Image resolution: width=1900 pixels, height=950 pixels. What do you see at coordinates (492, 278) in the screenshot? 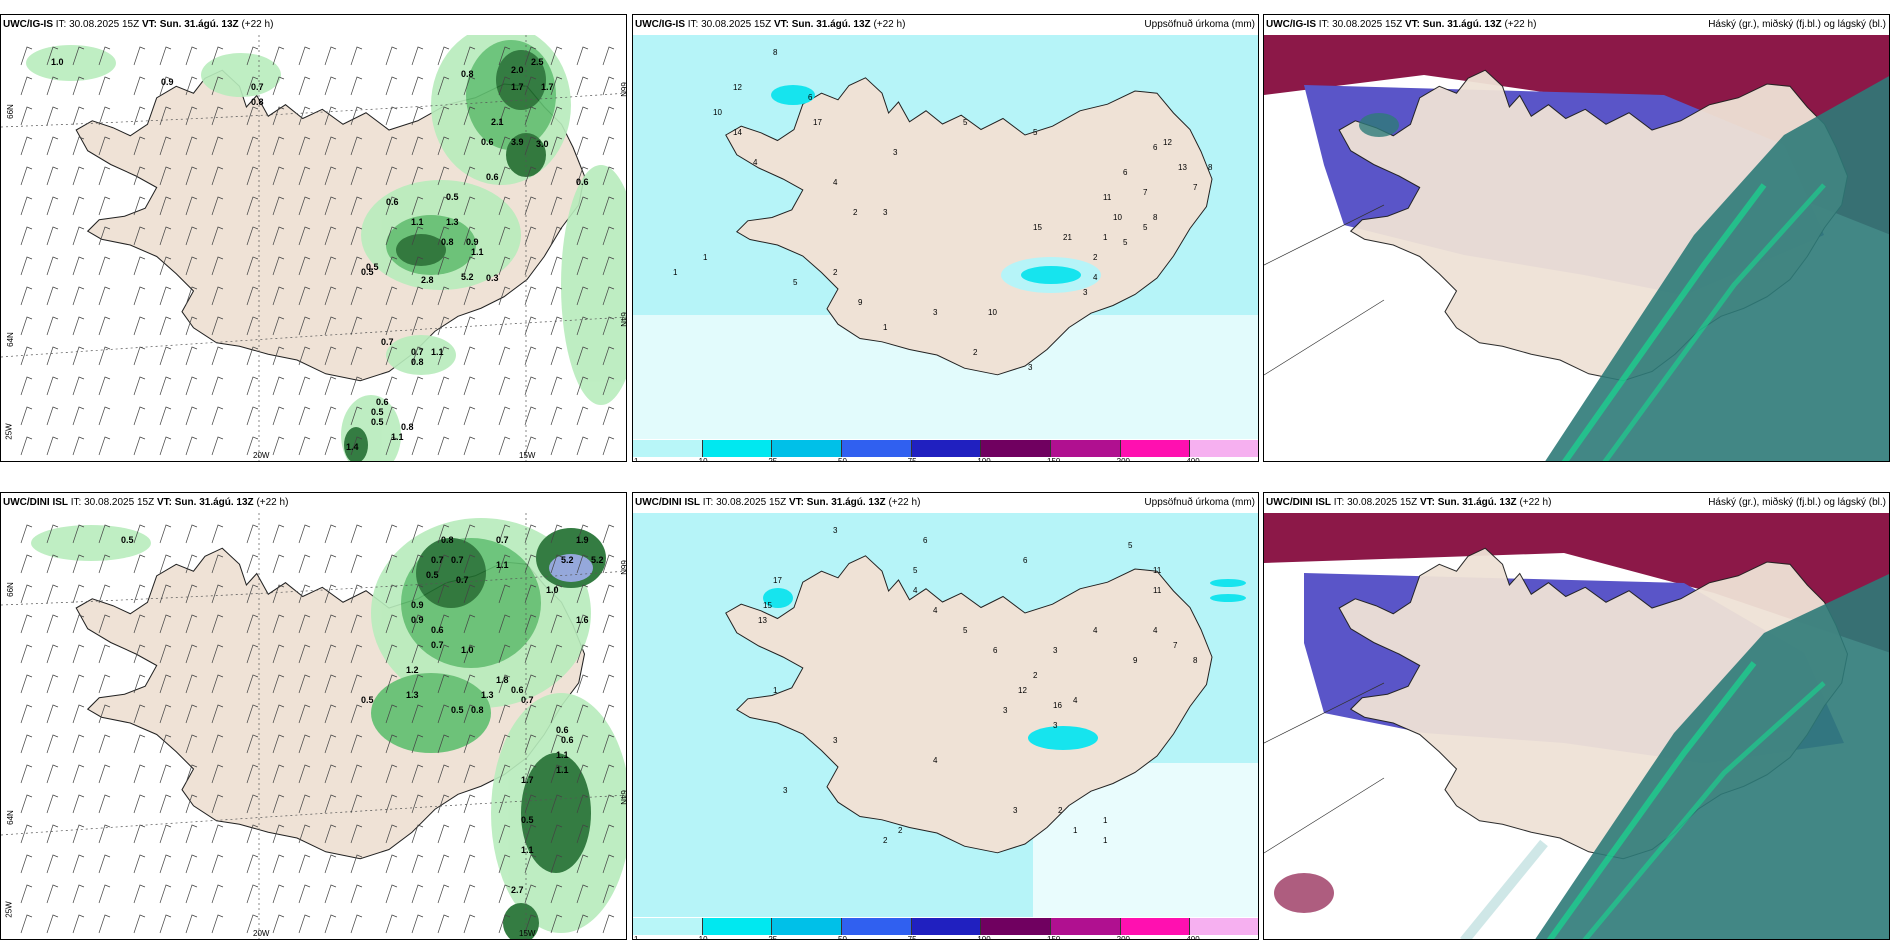
I see `value-label: 0.3` at bounding box center [492, 278].